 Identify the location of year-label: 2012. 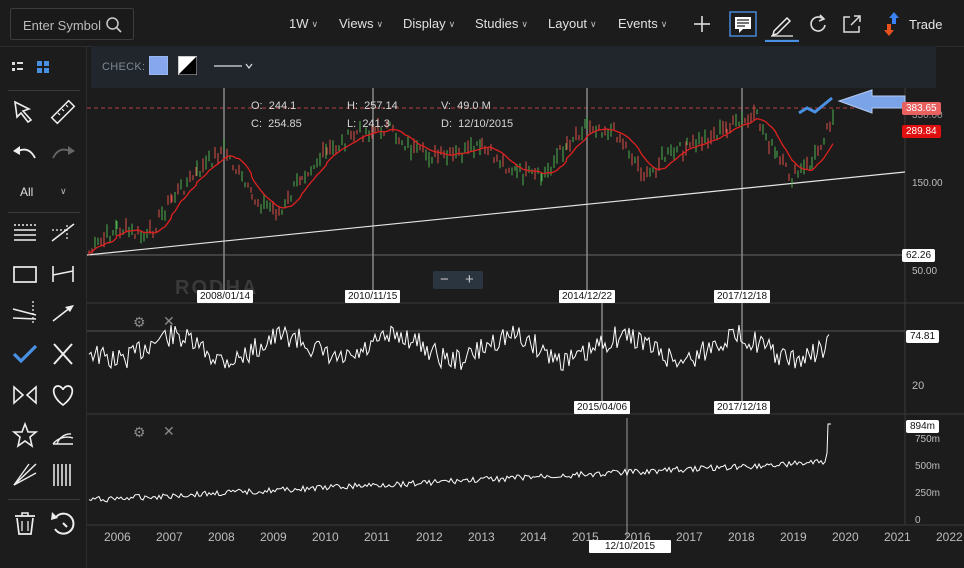
(429, 537).